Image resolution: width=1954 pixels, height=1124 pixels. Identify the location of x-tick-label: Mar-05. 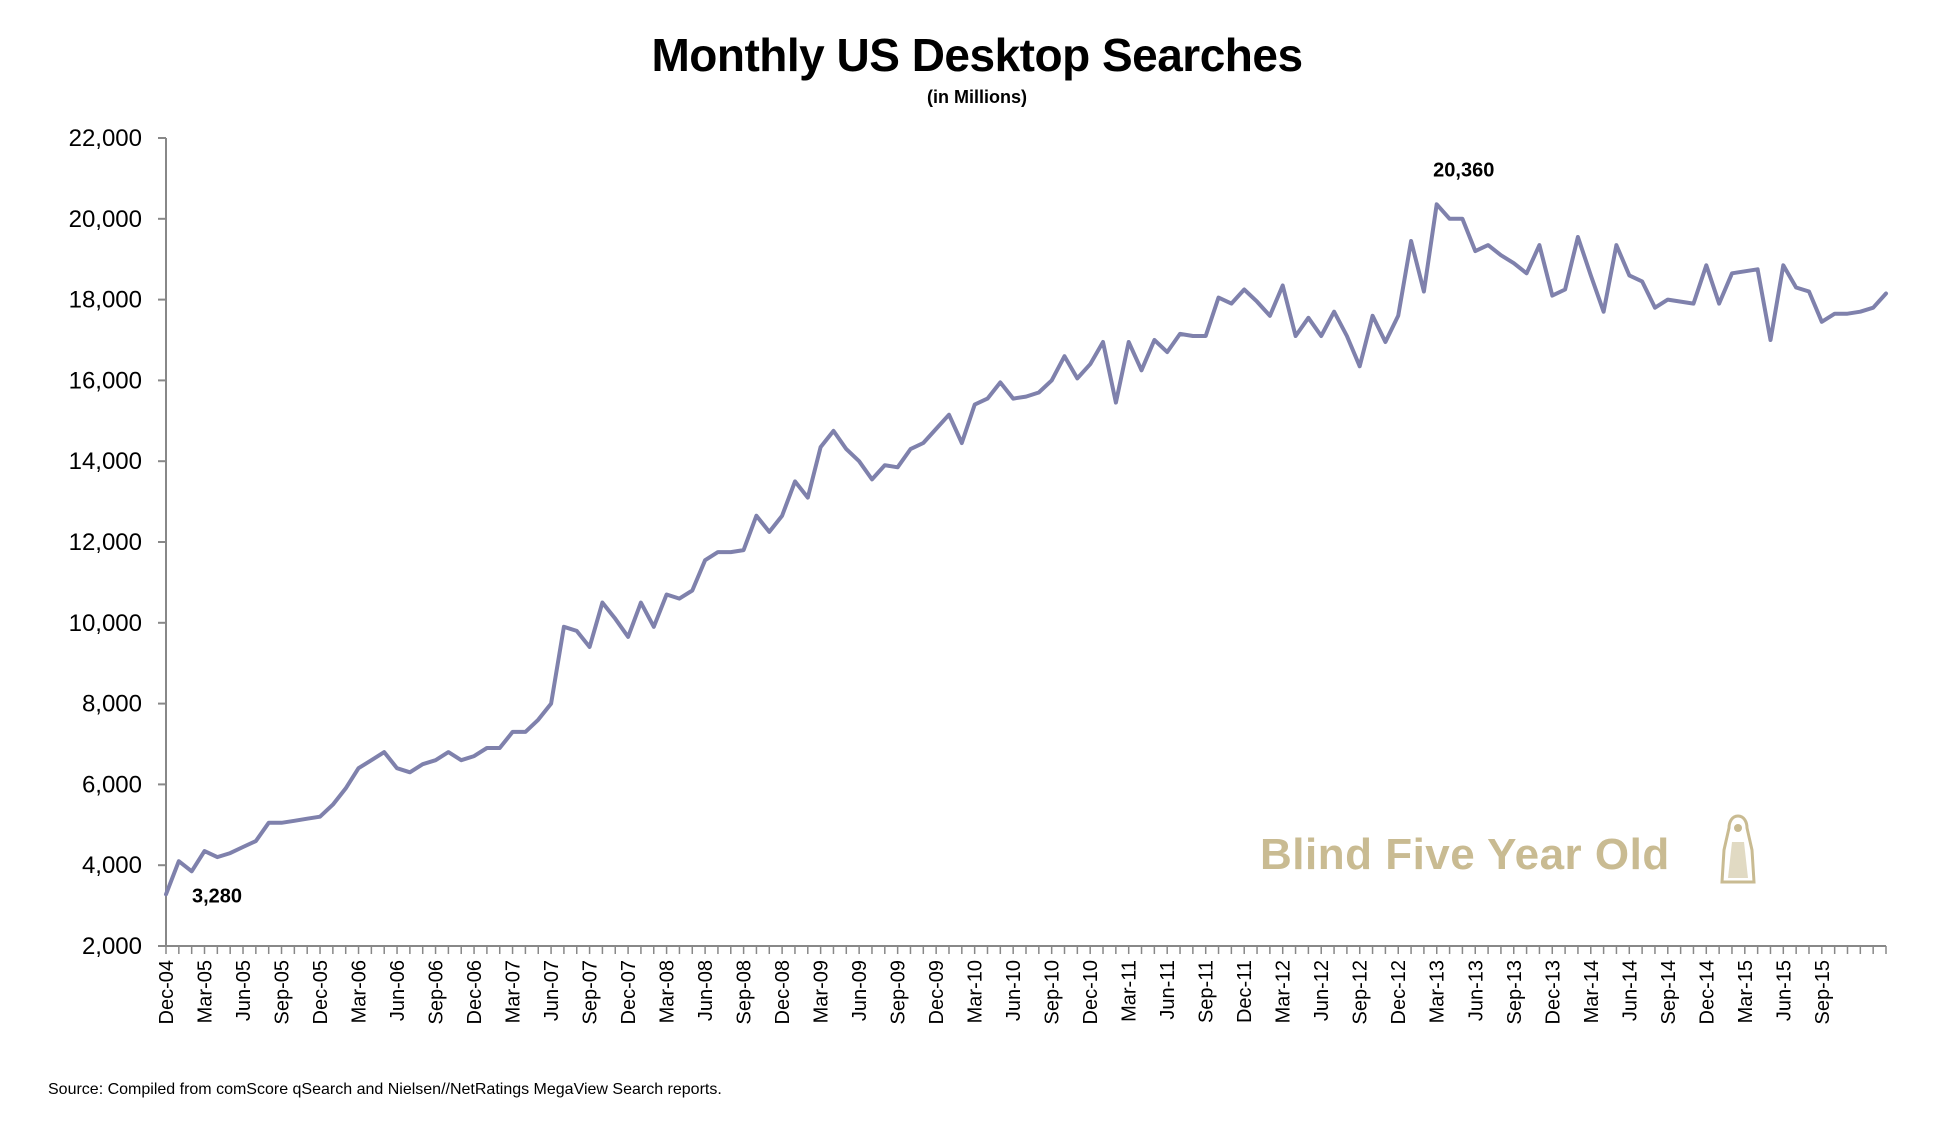
(206, 991).